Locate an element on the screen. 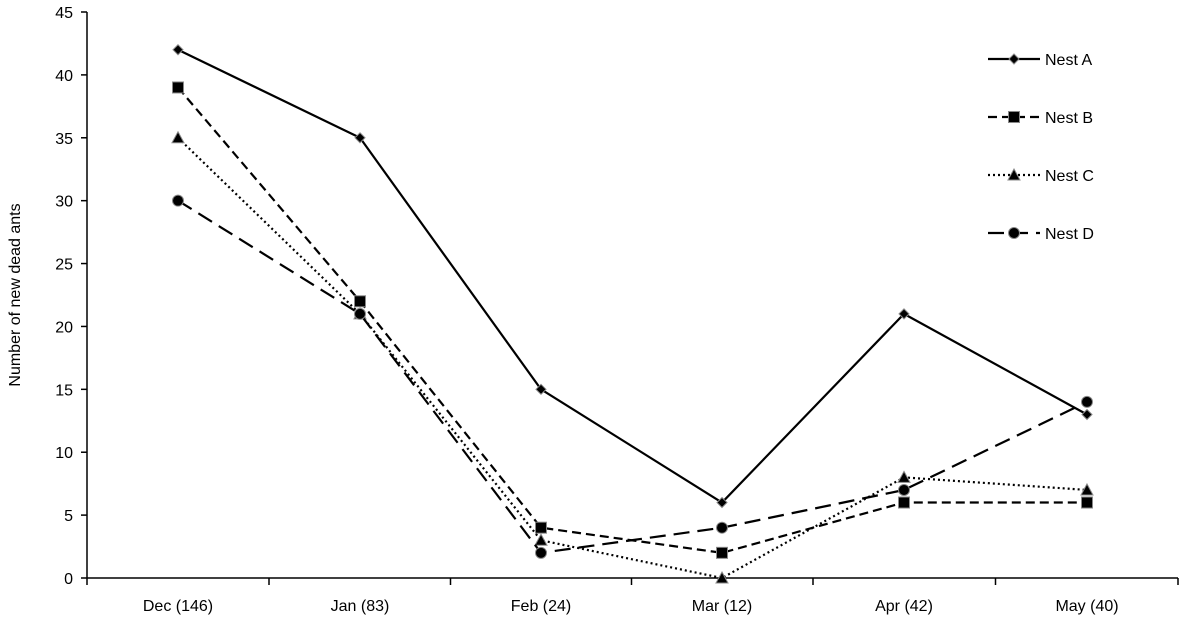 This screenshot has height=618, width=1183. legend-label: Nest D is located at coordinates (1069, 234).